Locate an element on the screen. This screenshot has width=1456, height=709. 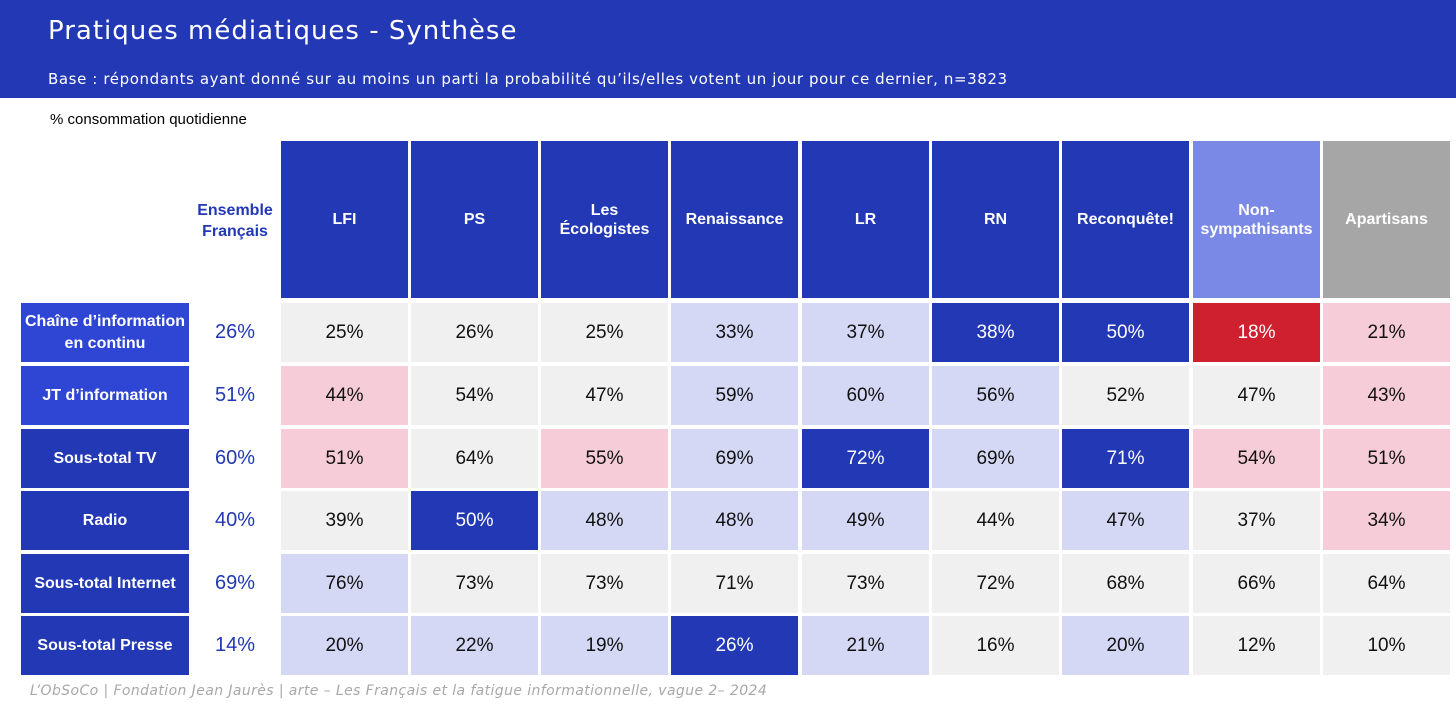
column-header-non-sympathisants: Non-sympathisants is located at coordinates (1256, 219).